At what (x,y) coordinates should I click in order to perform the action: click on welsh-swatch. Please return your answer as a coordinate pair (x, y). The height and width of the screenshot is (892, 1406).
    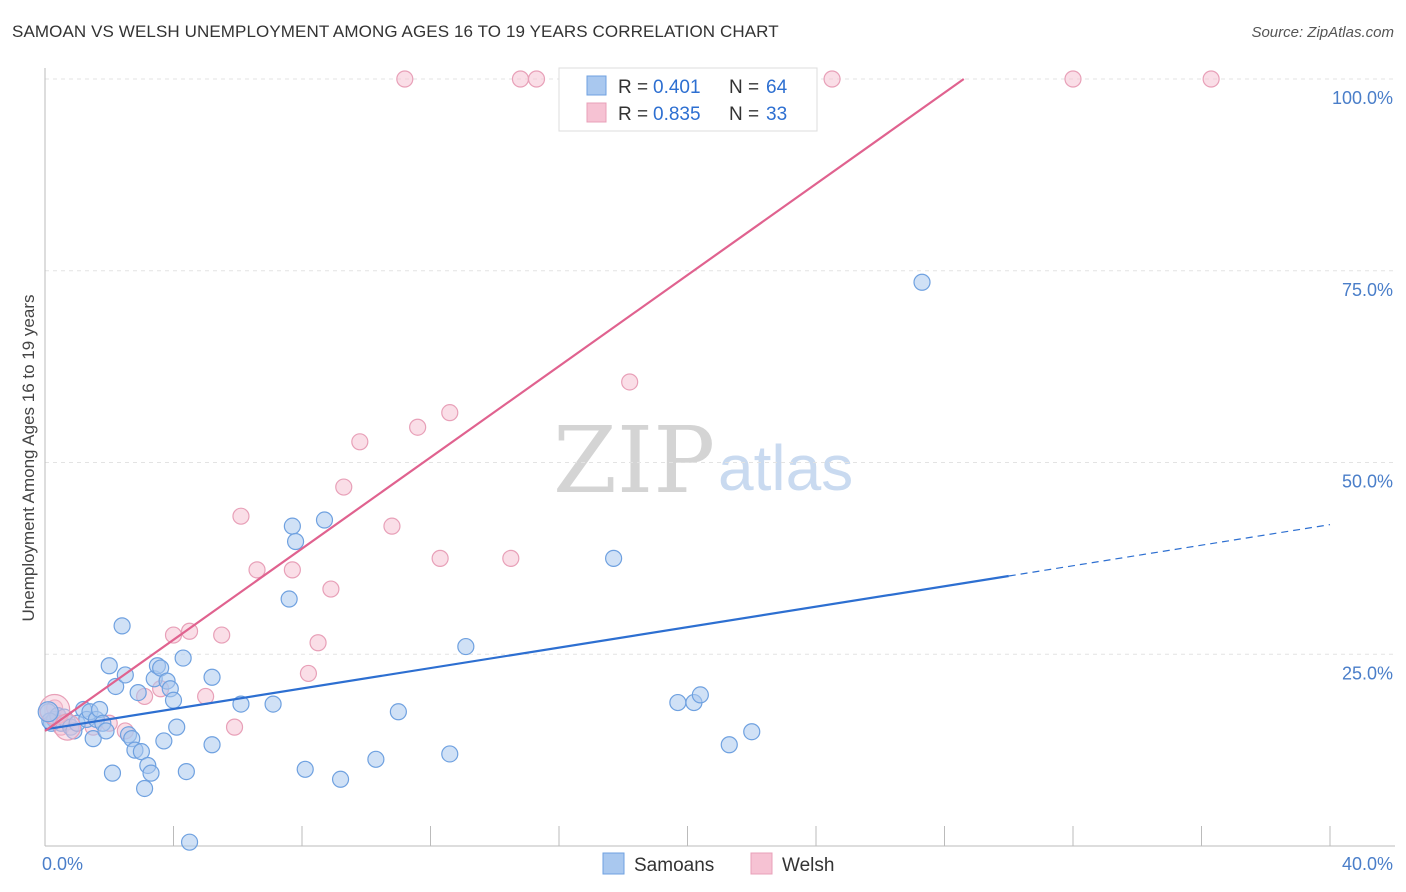
    Looking at the image, I should click on (596, 112).